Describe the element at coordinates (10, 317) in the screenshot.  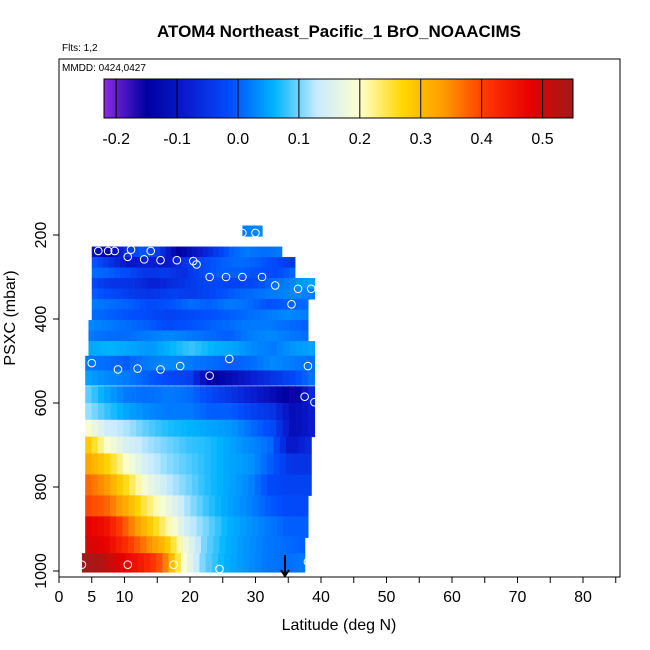
I see `y-axis-label: PSXC (mbar)` at that location.